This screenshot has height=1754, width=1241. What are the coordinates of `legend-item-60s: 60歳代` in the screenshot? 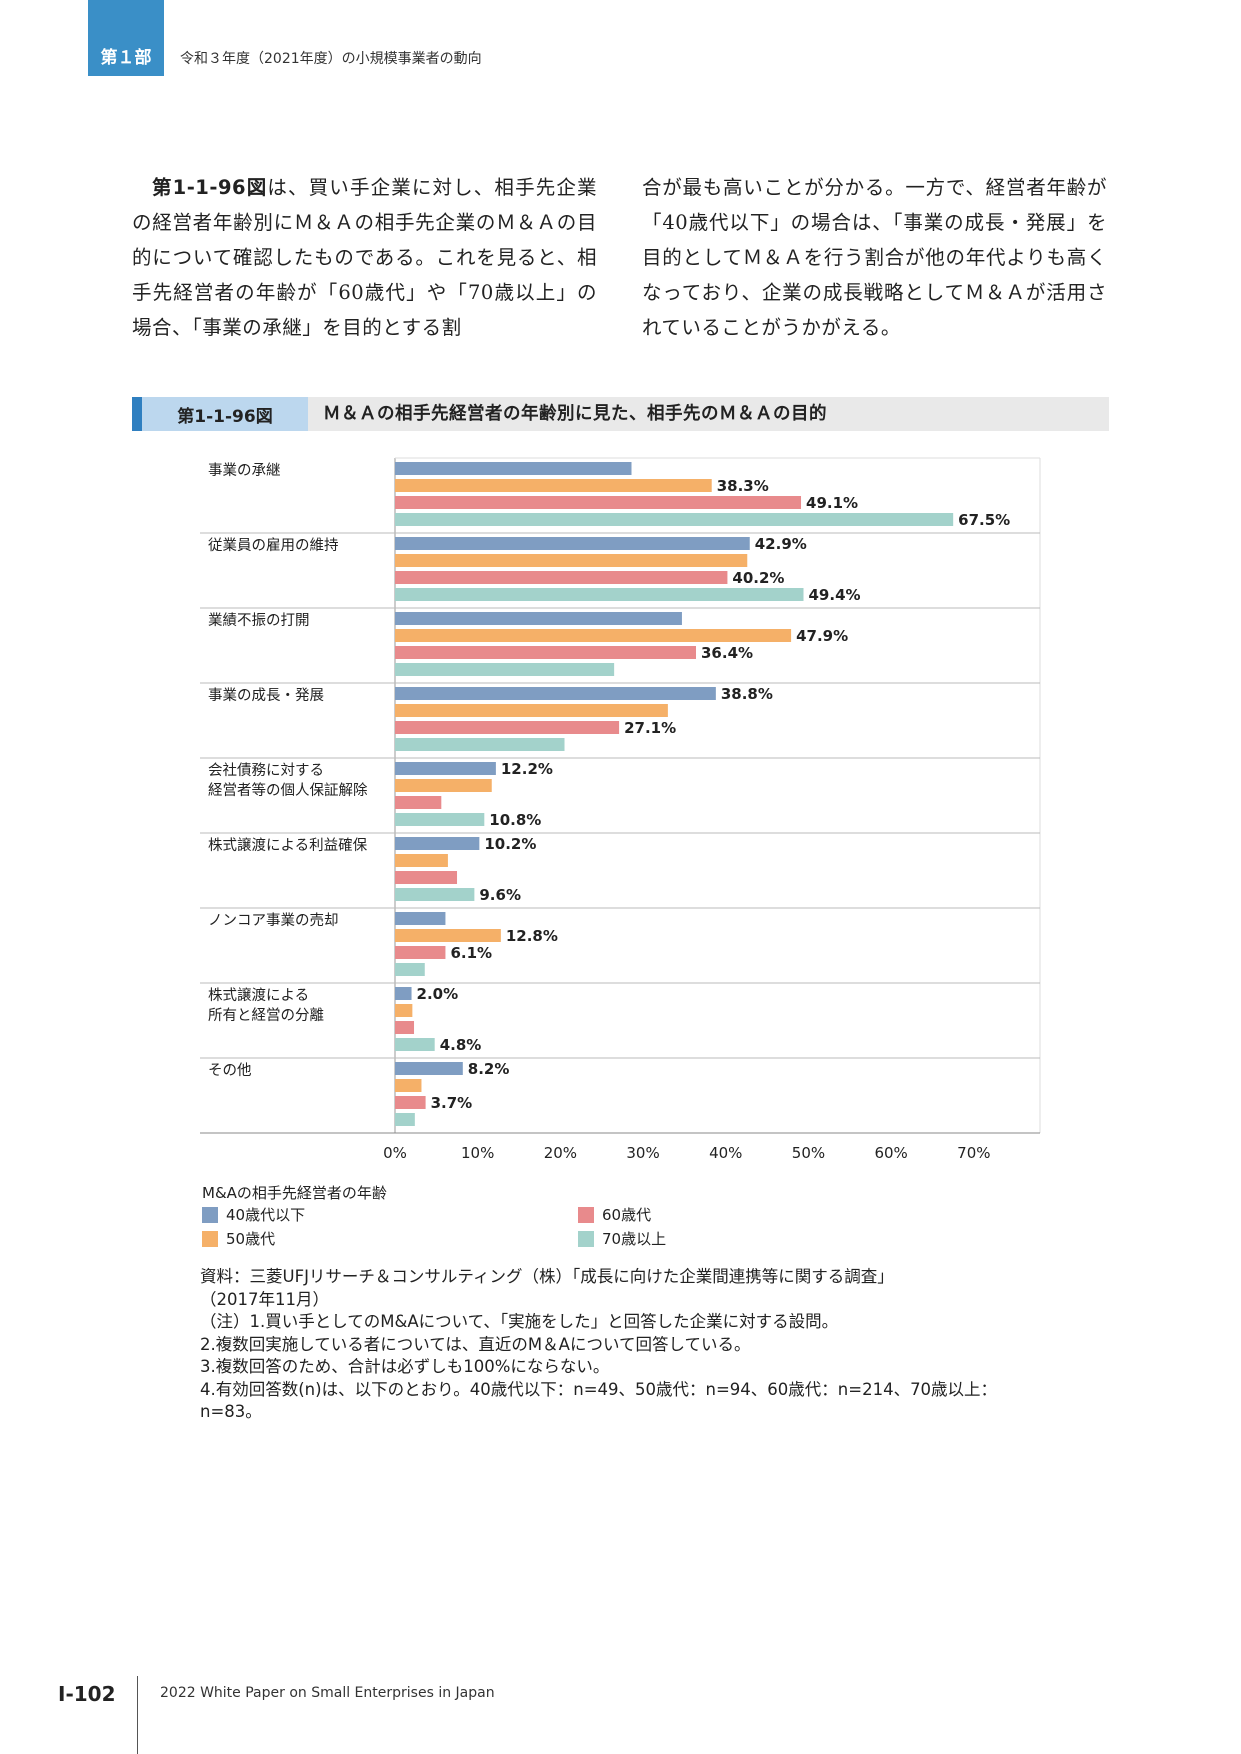 It's located at (614, 1214).